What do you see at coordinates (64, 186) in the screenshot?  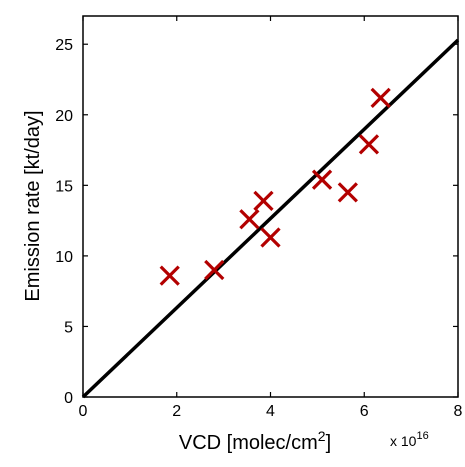 I see `y-tick-label: 15` at bounding box center [64, 186].